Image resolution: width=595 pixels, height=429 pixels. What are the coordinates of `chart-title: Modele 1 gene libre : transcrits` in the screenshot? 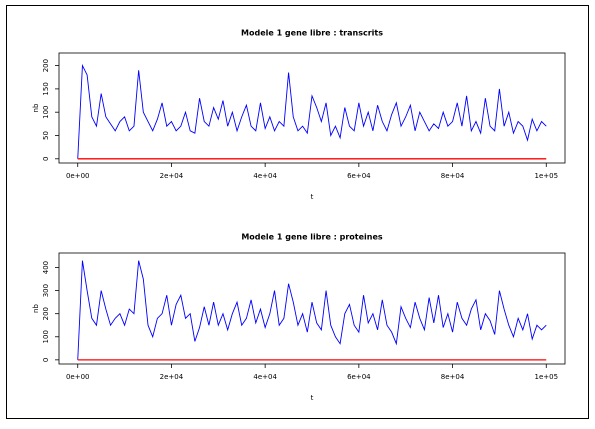 It's located at (312, 33).